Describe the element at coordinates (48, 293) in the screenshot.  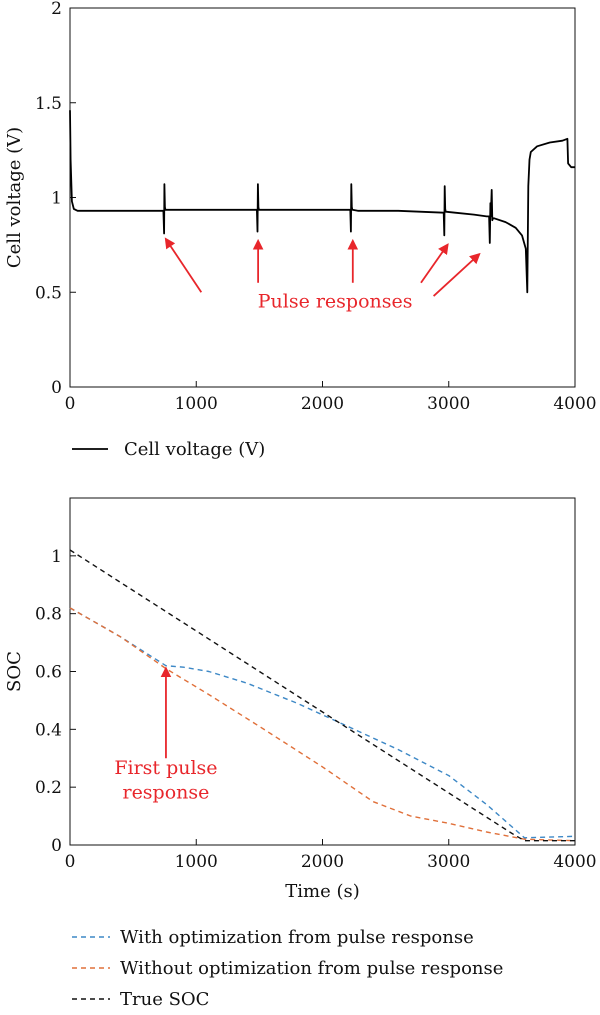
I see `y-tick-label: 0.5` at that location.